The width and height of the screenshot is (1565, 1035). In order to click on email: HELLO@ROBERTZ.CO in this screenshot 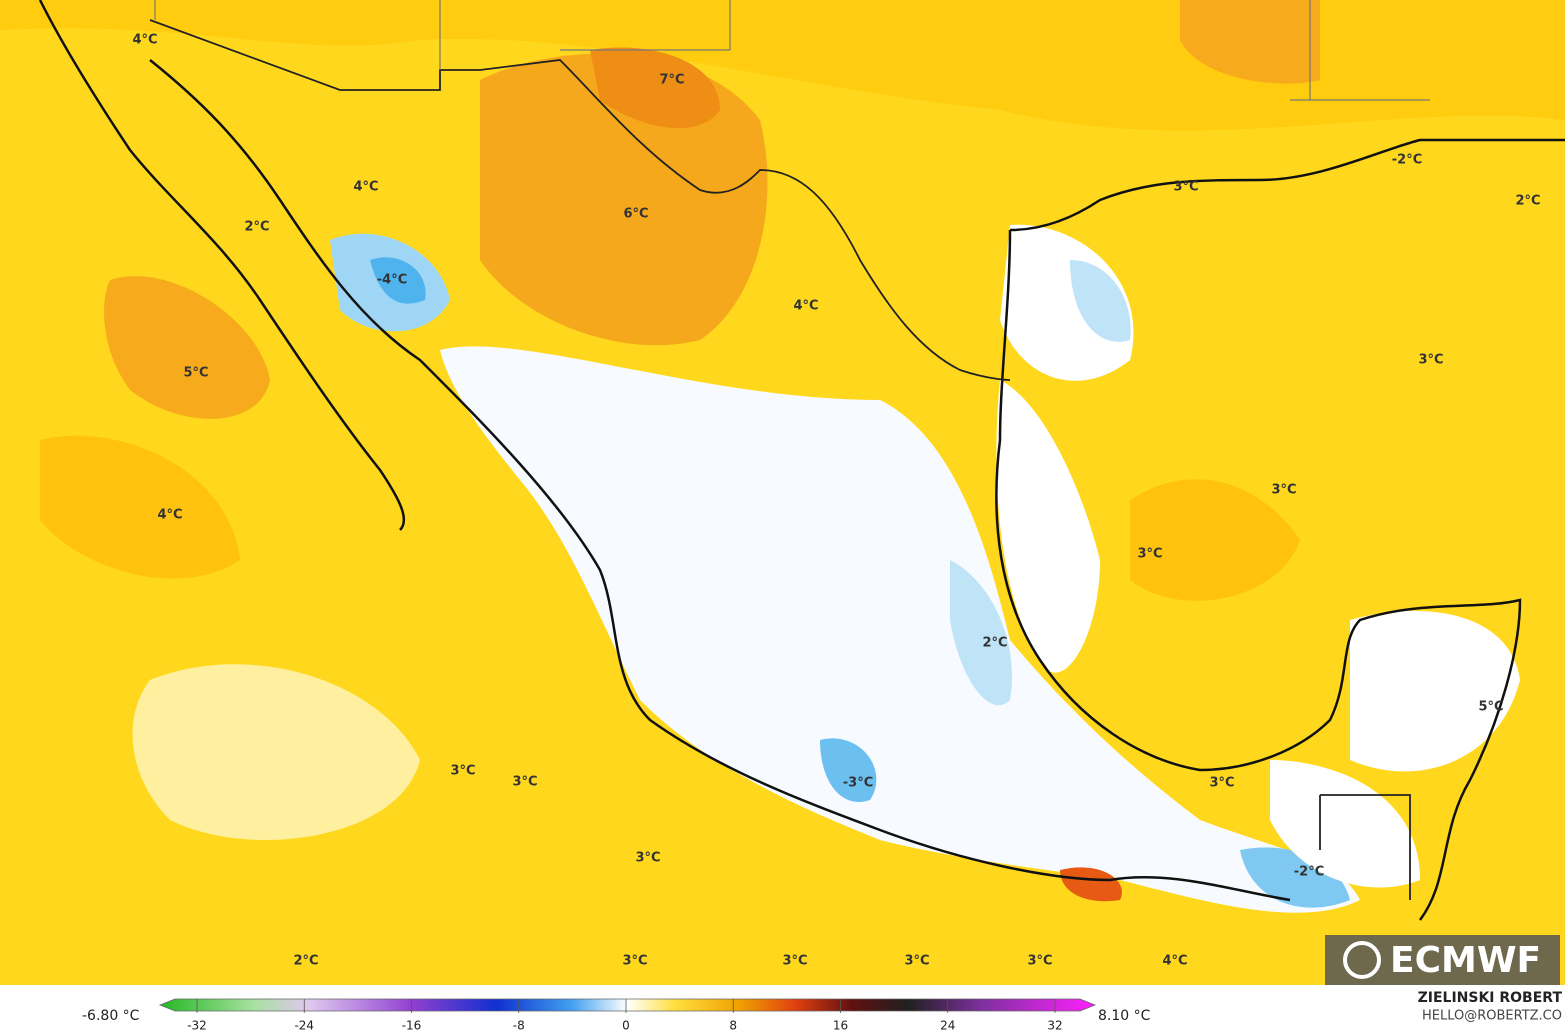, I will do `click(1492, 1016)`.